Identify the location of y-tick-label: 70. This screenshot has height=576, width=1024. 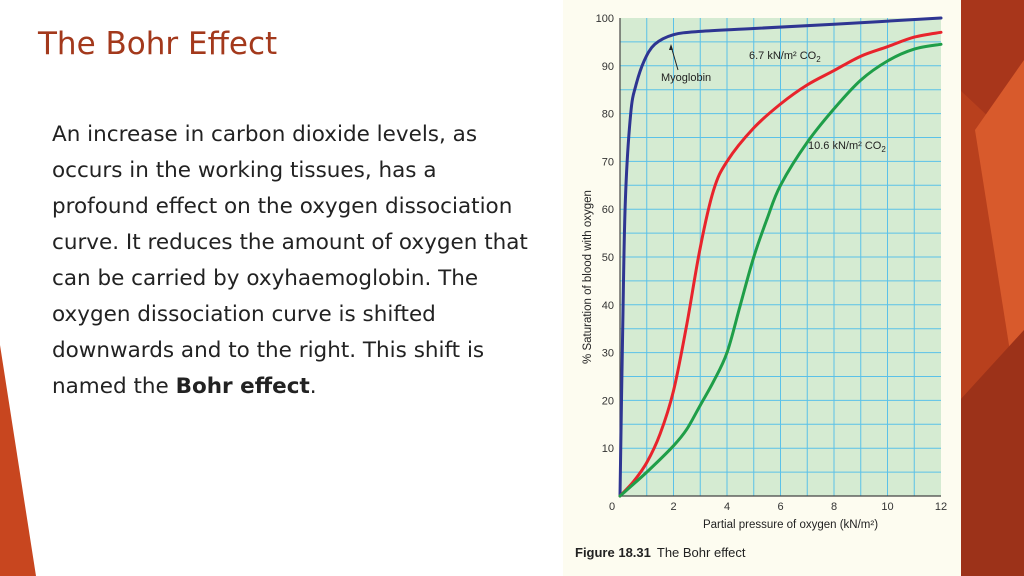
(608, 162).